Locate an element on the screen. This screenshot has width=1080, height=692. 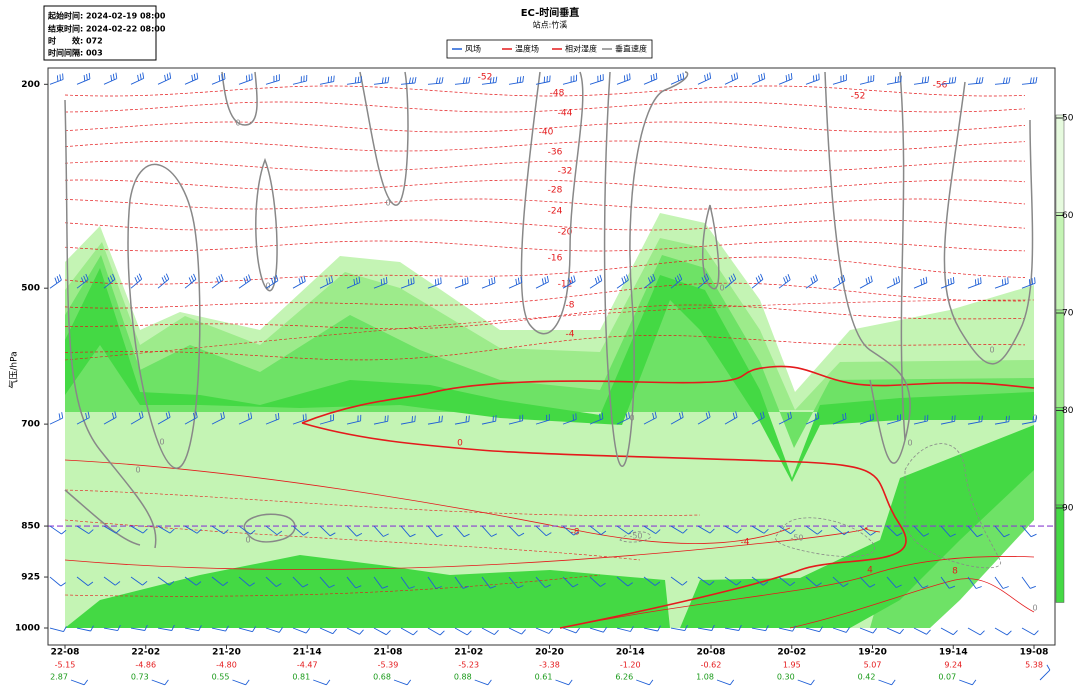
isotherm-label: -24 is located at coordinates (555, 212).